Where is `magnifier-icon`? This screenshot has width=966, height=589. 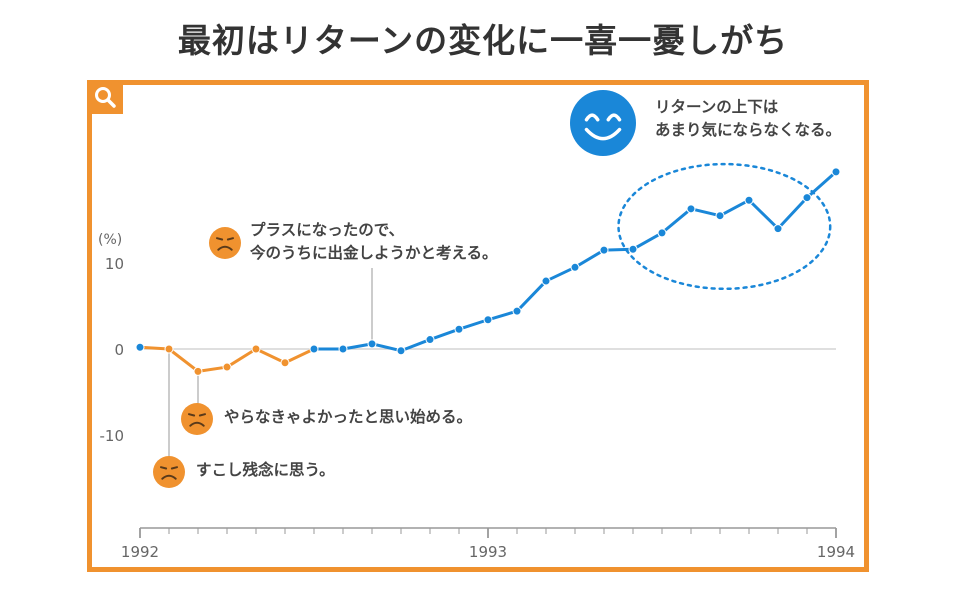 magnifier-icon is located at coordinates (105, 97).